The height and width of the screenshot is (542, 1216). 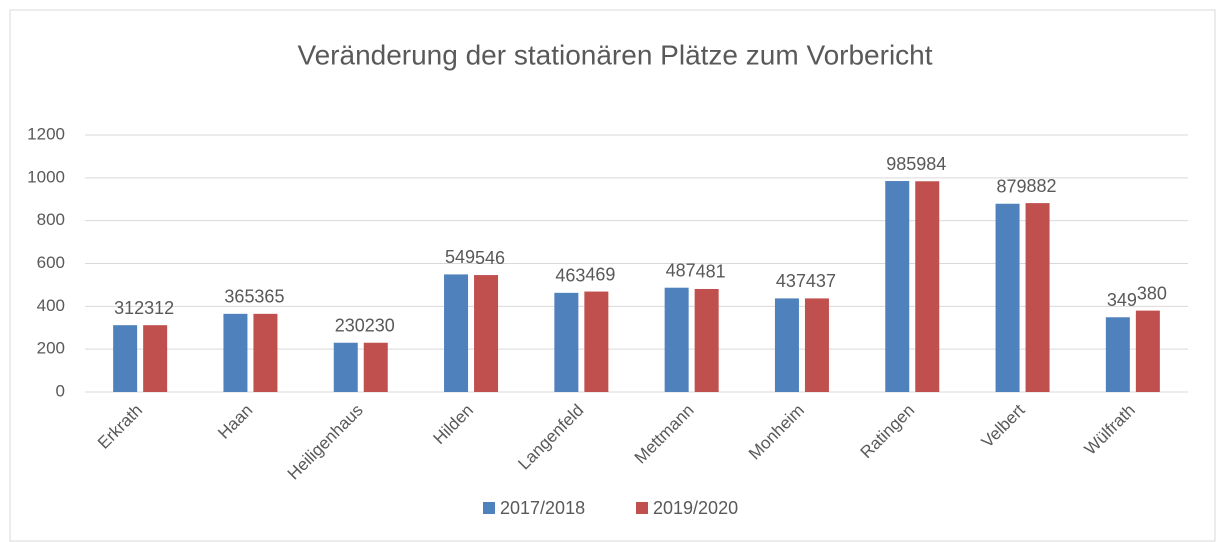 I want to click on legend-label: 2017/2018, so click(x=542, y=508).